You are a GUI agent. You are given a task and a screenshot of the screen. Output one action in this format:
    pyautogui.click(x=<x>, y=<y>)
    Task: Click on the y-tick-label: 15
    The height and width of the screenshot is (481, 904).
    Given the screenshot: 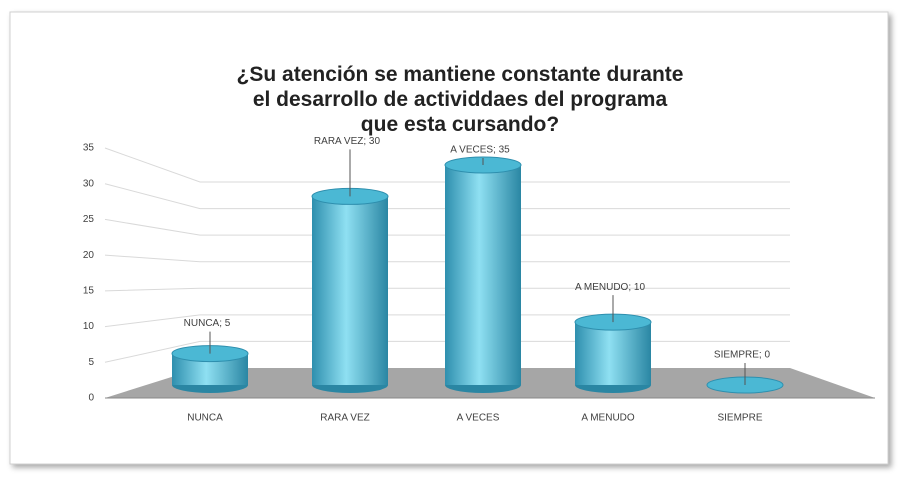 What is the action you would take?
    pyautogui.click(x=89, y=290)
    